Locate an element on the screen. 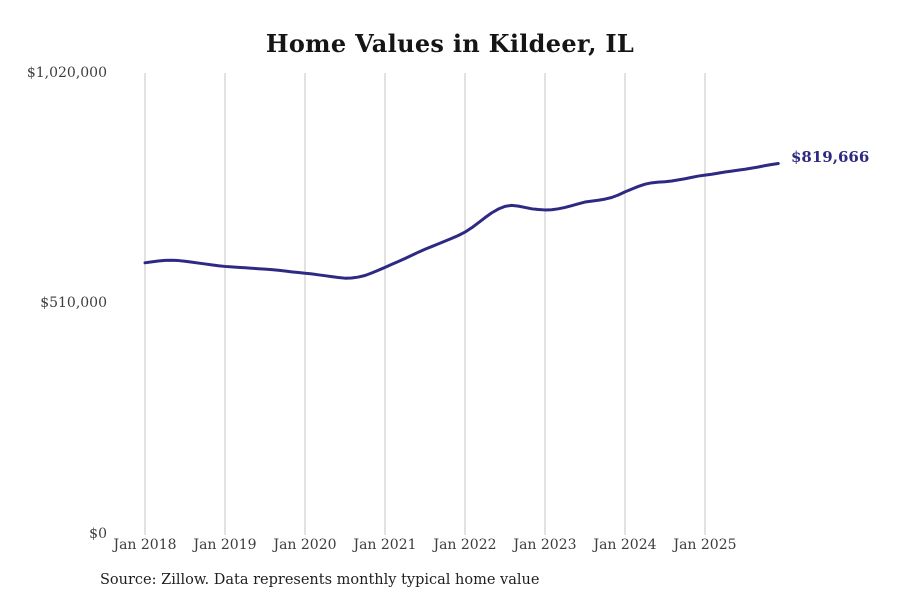  x-axis-label-2022: Jan 2022 is located at coordinates (465, 545).